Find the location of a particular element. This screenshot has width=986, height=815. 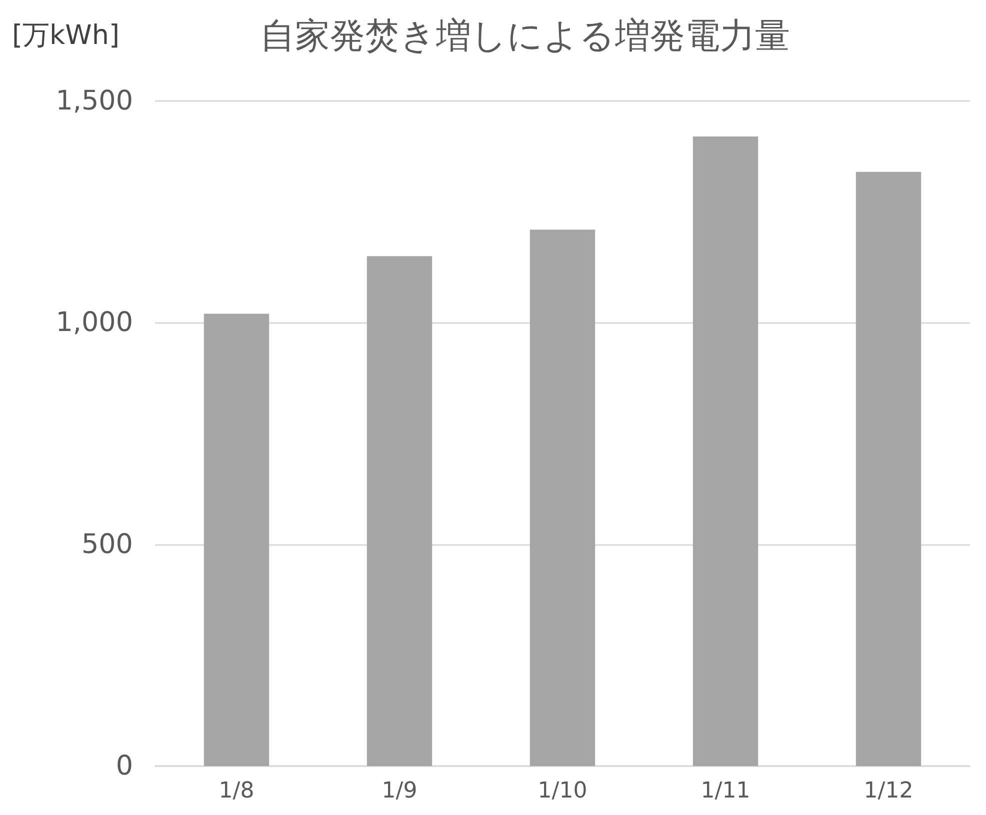

y-tick-label: 1,000 is located at coordinates (94, 322).